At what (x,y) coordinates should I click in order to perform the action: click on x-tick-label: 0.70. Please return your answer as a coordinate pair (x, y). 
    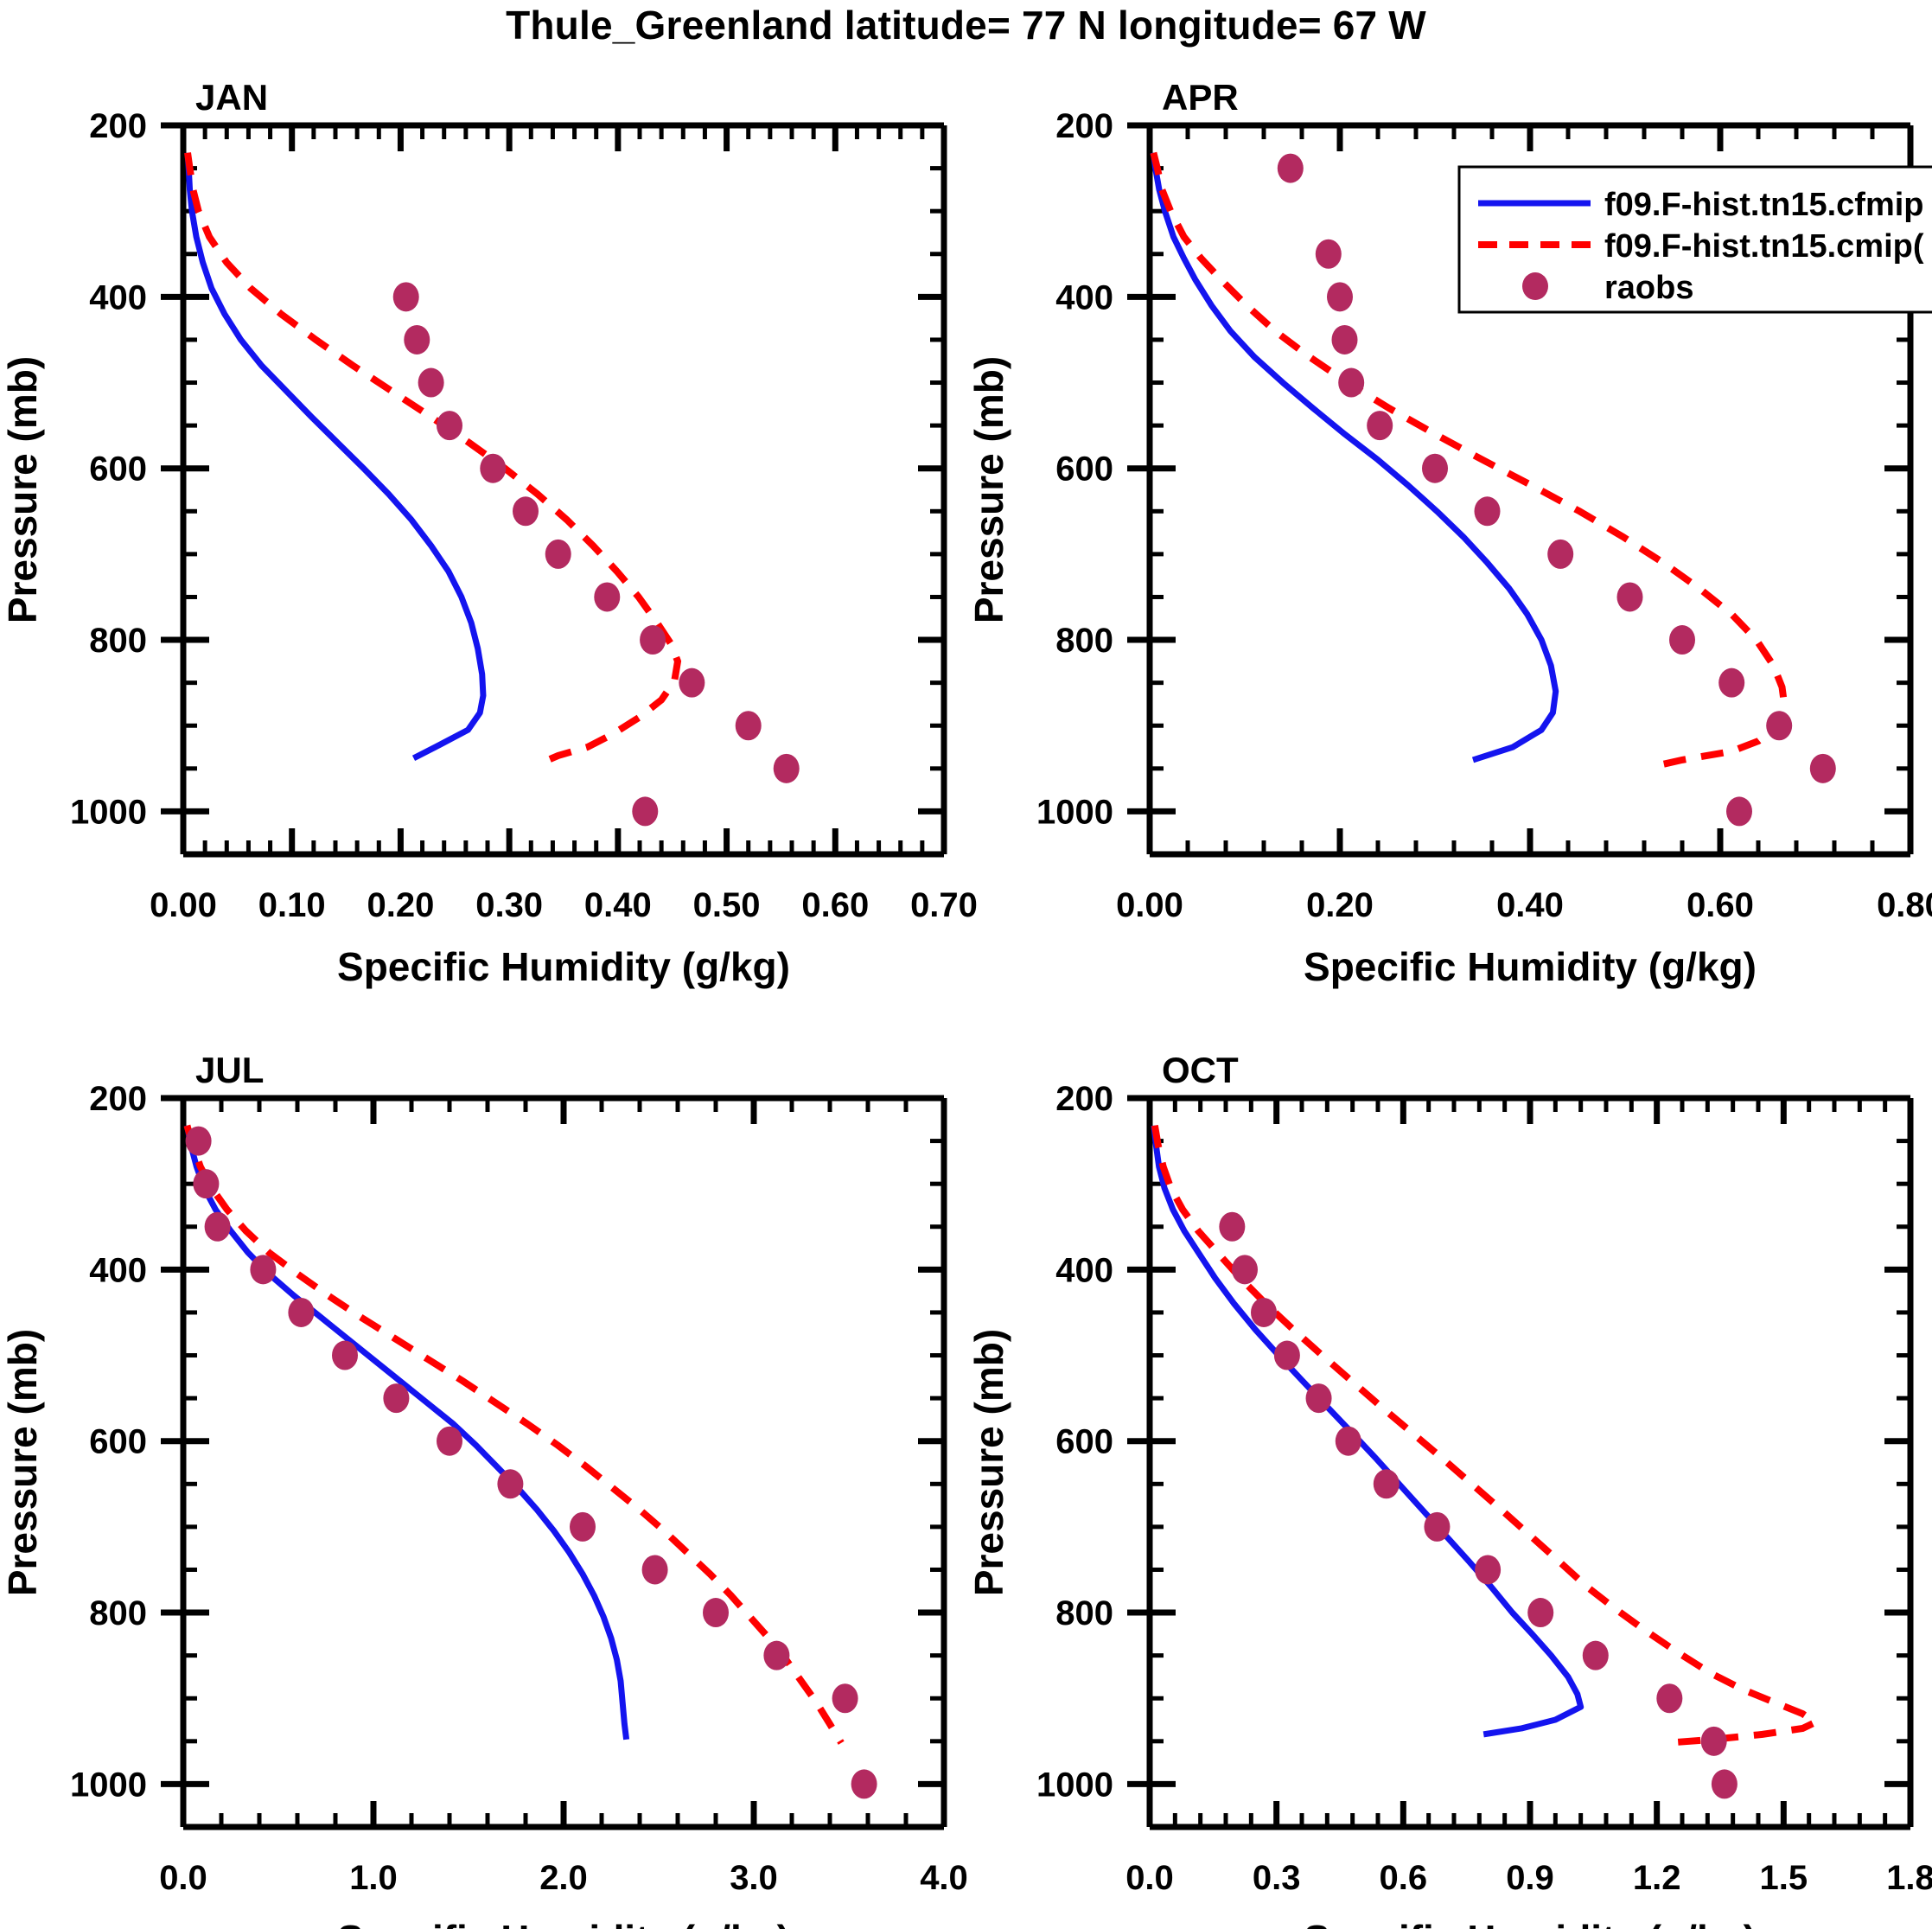
    Looking at the image, I should click on (944, 905).